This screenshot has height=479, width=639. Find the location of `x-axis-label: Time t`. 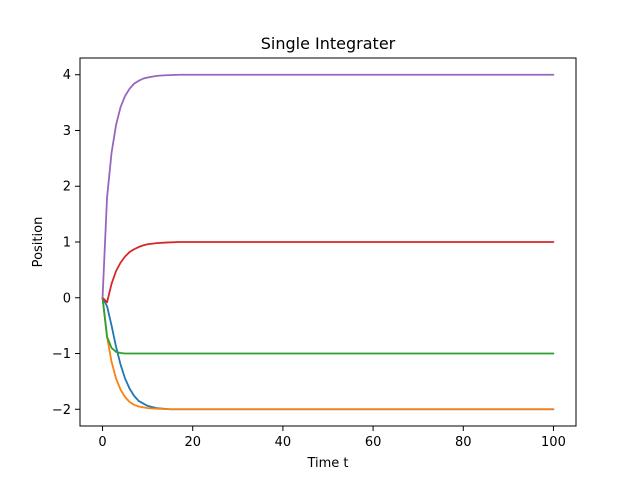

x-axis-label: Time t is located at coordinates (327, 463).